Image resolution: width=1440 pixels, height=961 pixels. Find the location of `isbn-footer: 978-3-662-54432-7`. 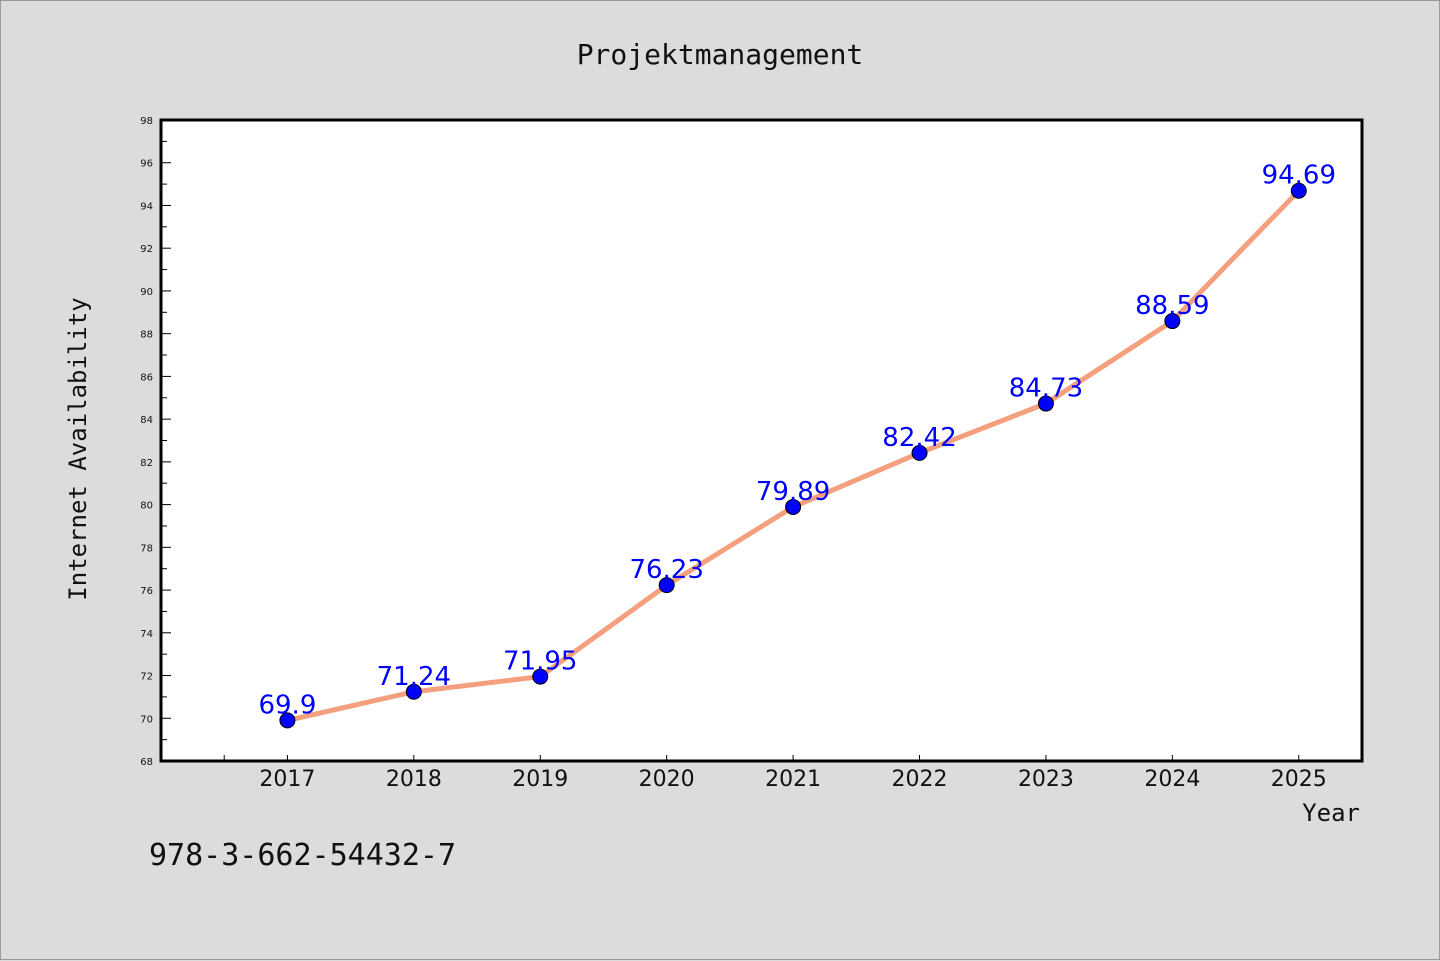

isbn-footer: 978-3-662-54432-7 is located at coordinates (302, 855).